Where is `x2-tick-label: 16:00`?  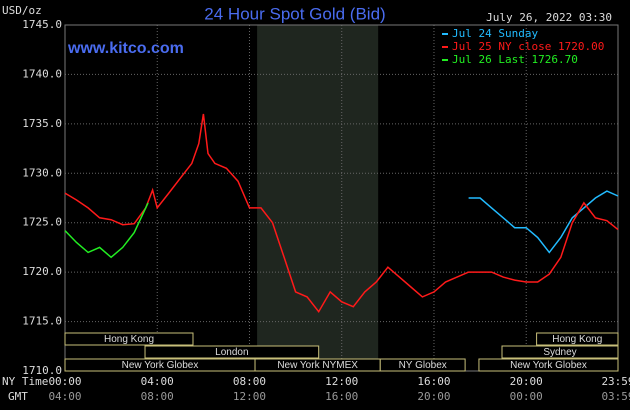 x2-tick-label: 16:00 is located at coordinates (341, 396).